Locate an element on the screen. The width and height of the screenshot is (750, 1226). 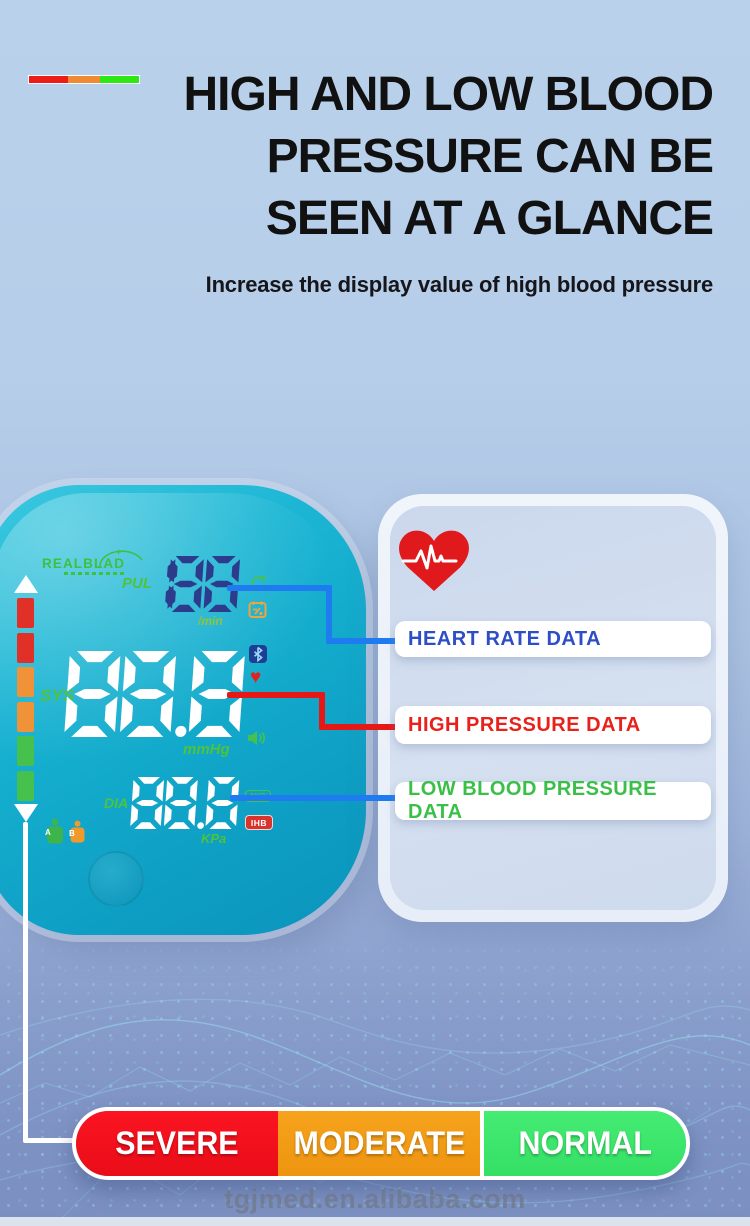
heart-rate-connector-v is located at coordinates (329, 614).